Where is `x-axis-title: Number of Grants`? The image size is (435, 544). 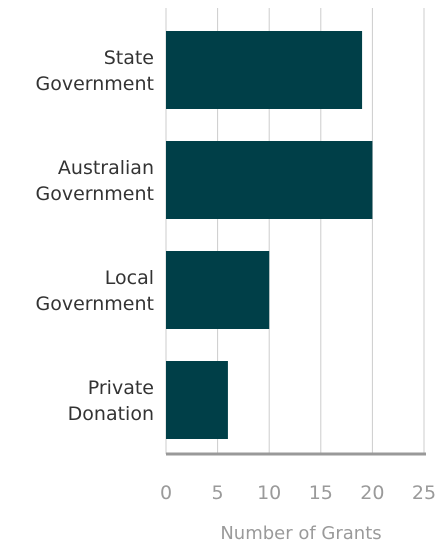
x-axis-title: Number of Grants is located at coordinates (300, 533).